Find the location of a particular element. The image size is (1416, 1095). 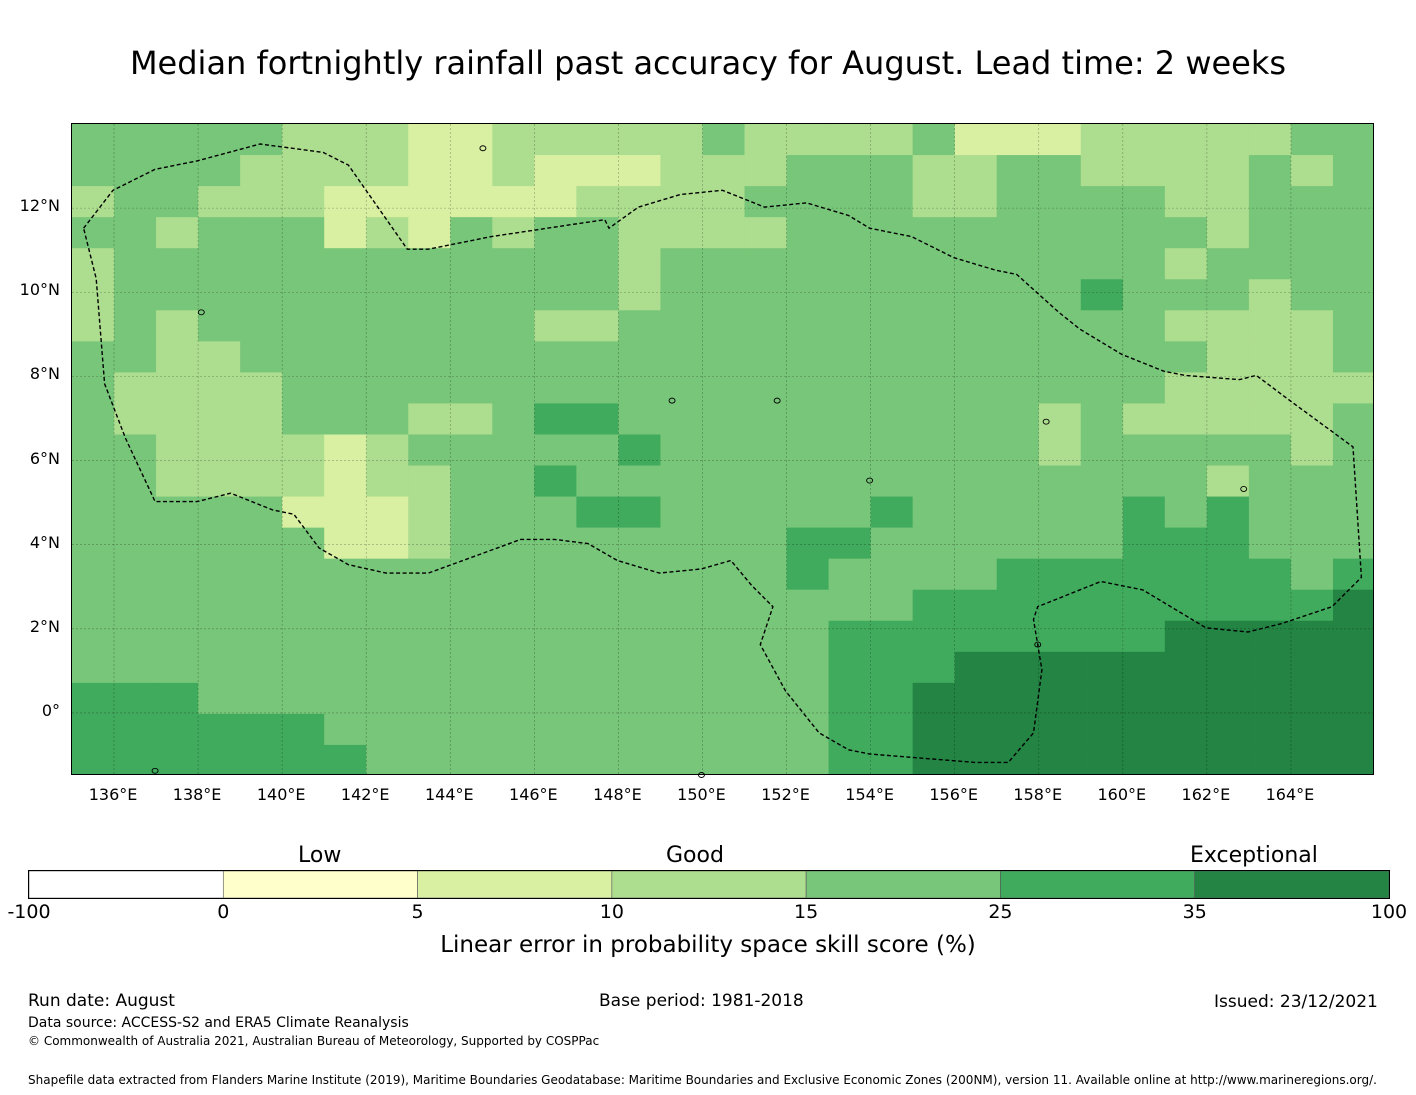

x-tick-label: 160°E is located at coordinates (1122, 794).